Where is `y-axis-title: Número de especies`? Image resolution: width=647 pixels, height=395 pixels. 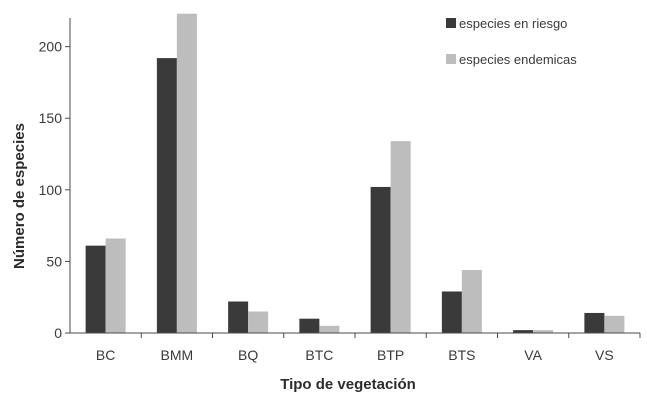
y-axis-title: Número de especies is located at coordinates (19, 196).